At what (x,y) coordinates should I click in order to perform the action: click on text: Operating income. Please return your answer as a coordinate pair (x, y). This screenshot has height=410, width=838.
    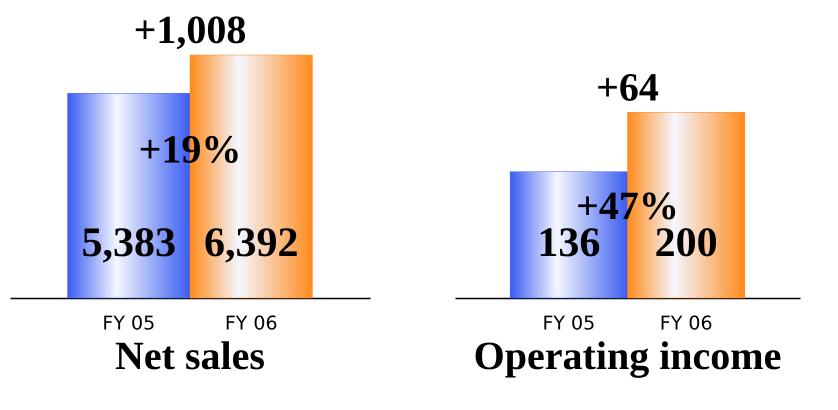
    Looking at the image, I should click on (628, 355).